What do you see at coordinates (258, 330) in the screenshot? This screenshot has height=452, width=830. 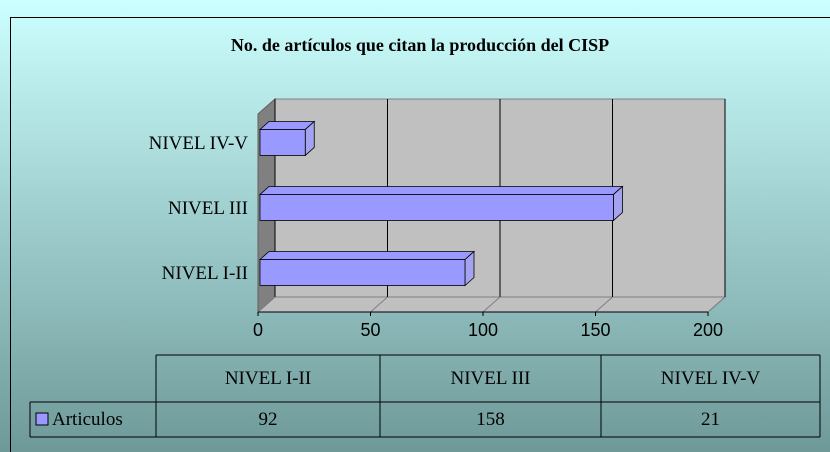 I see `x-tick-label: 0` at bounding box center [258, 330].